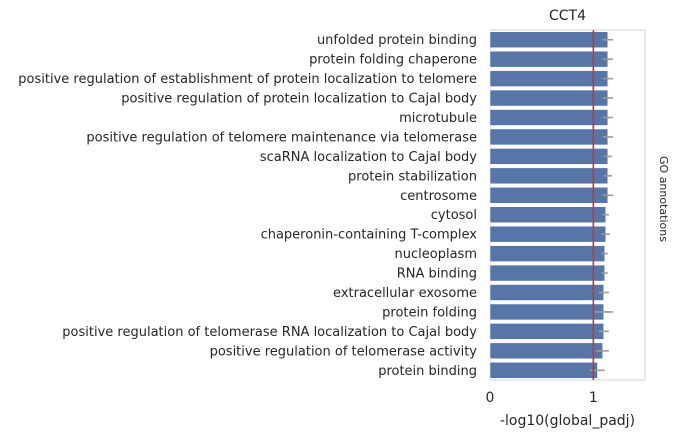 This screenshot has width=676, height=435. Describe the element at coordinates (438, 118) in the screenshot. I see `category-label-4: microtubule` at that location.